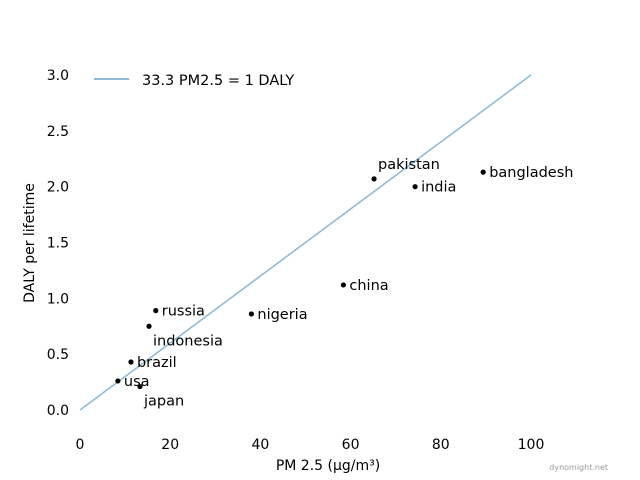 This screenshot has width=640, height=480. Describe the element at coordinates (188, 341) in the screenshot. I see `point-label-indonesia: indonesia` at that location.